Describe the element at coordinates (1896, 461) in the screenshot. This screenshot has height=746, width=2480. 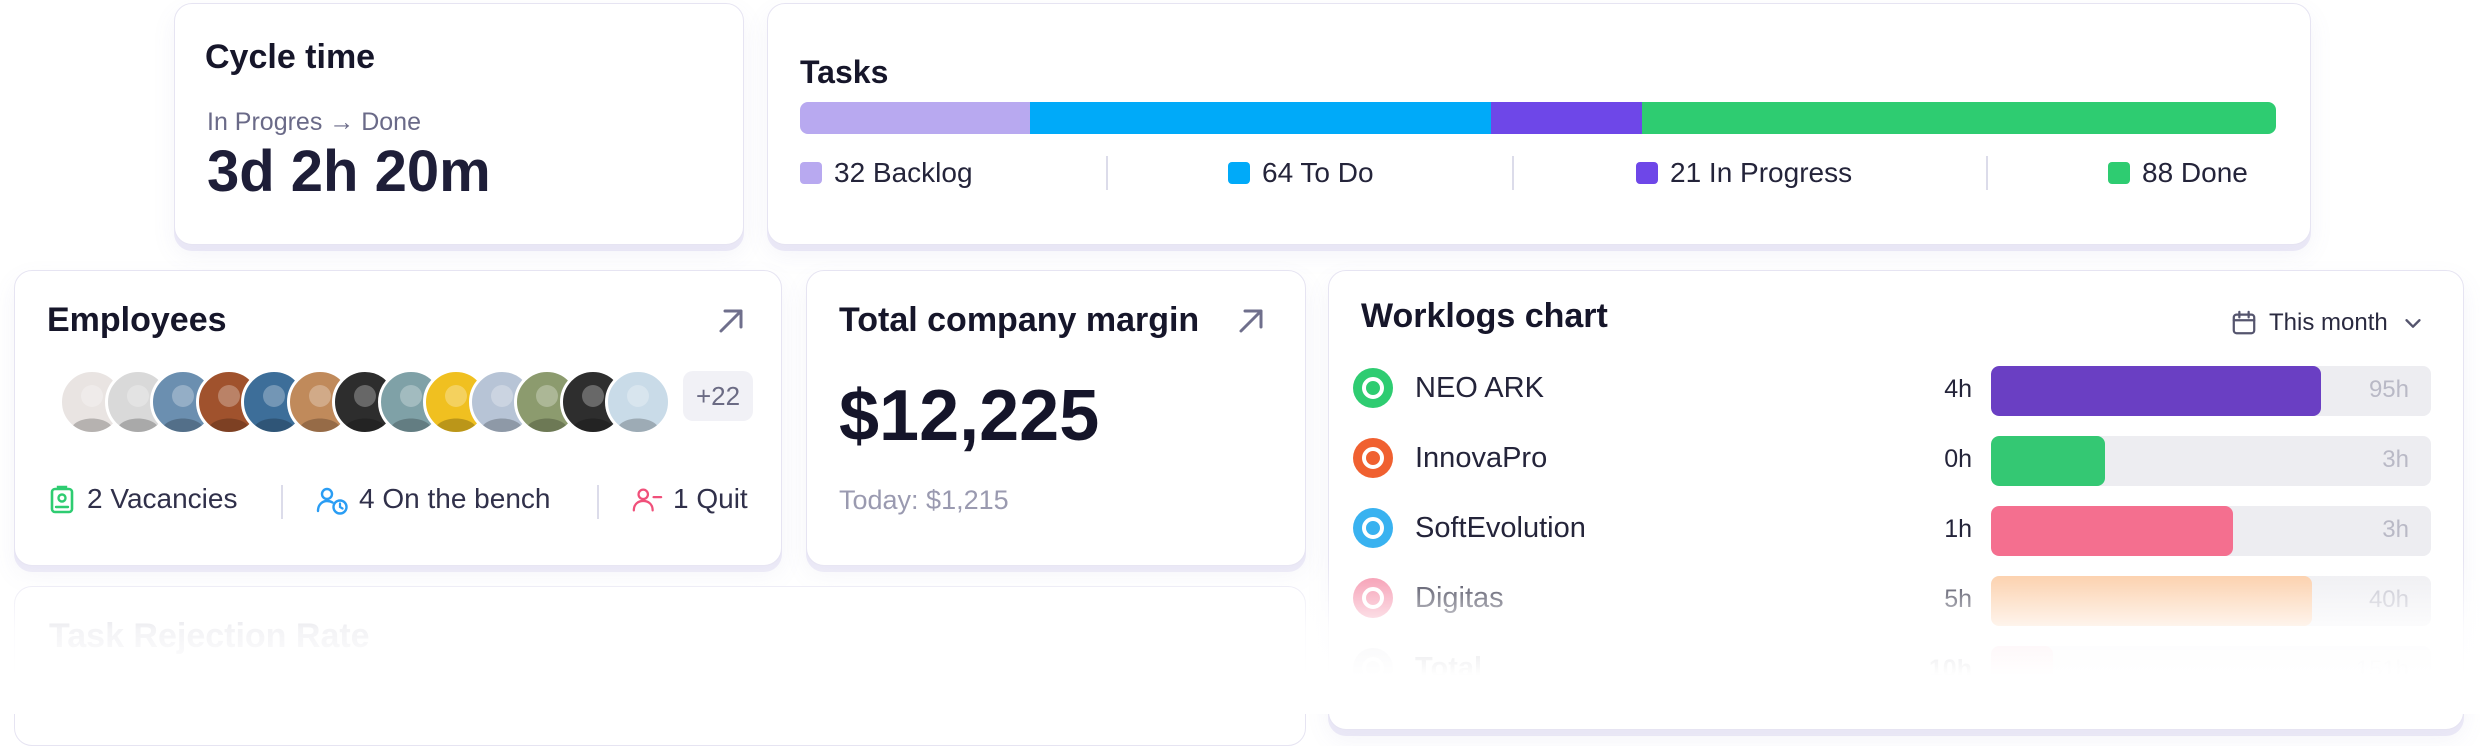
I see `worklog-row: InnovaPro 0h 3h` at that location.